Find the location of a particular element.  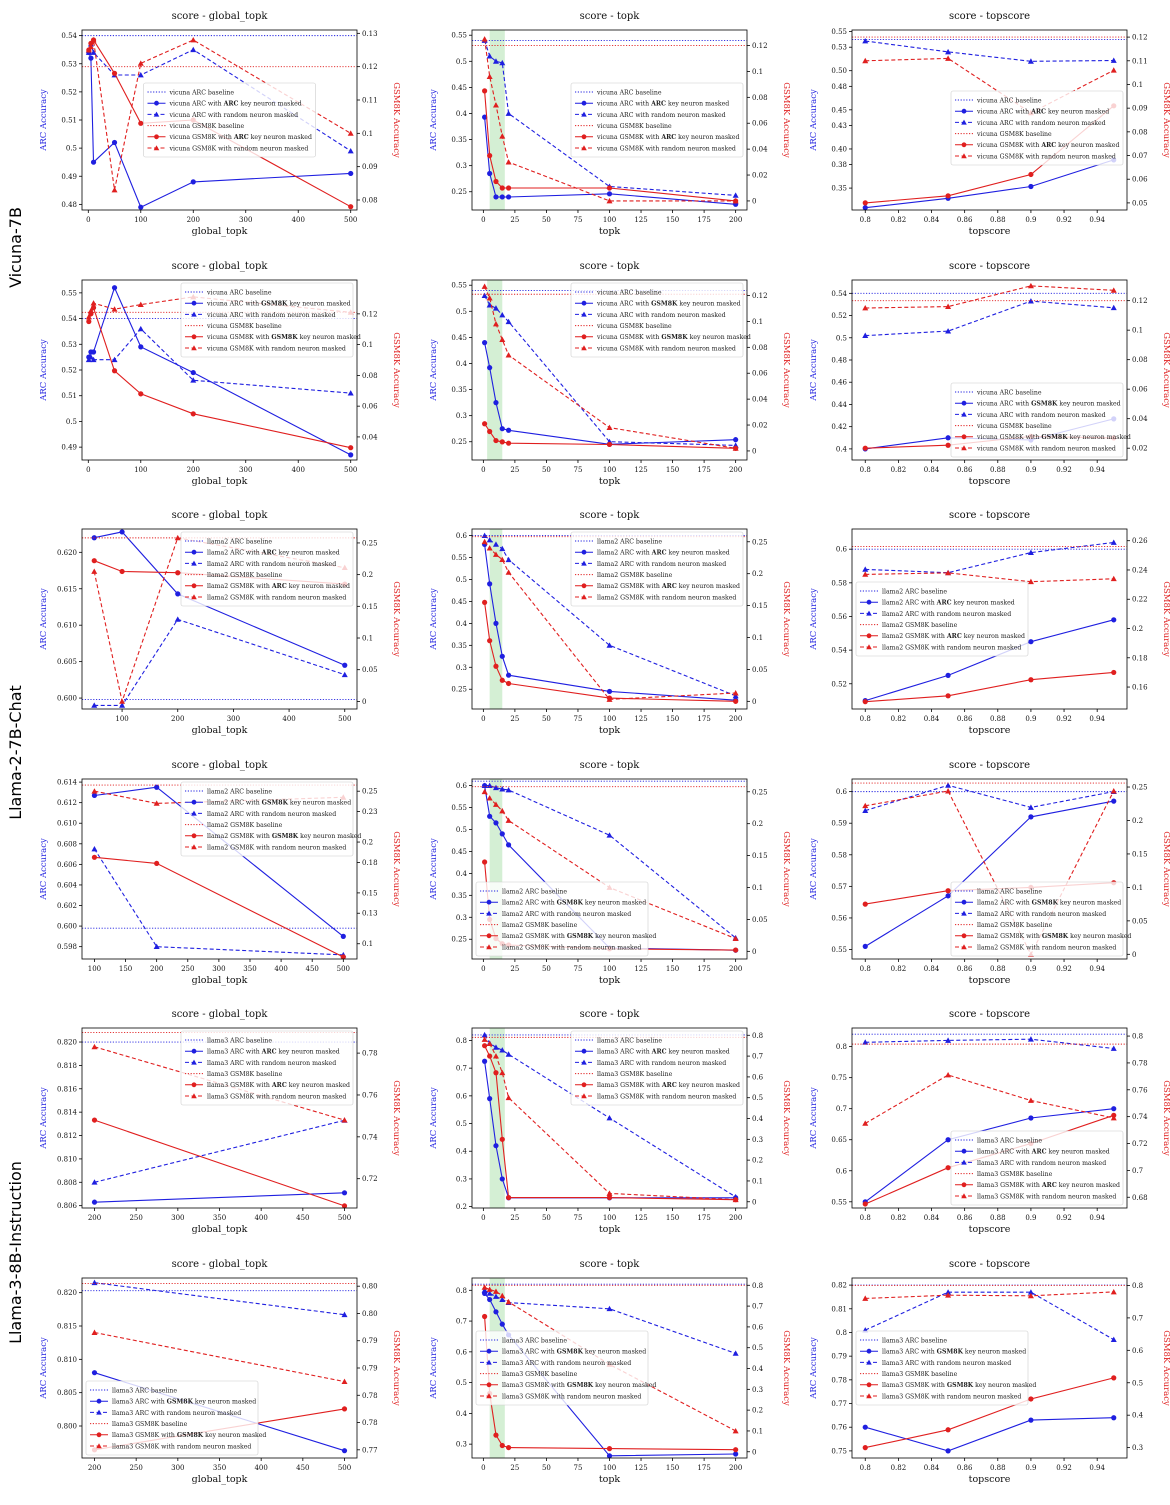

y2-tick-label: 0.3 is located at coordinates (757, 1389).